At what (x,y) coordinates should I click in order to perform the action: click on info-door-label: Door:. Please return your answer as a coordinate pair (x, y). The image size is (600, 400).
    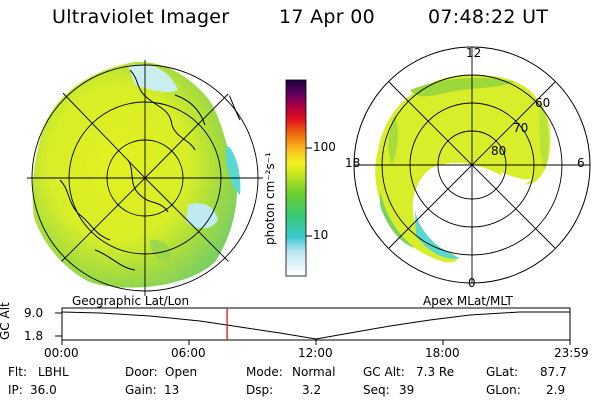
    Looking at the image, I should click on (141, 372).